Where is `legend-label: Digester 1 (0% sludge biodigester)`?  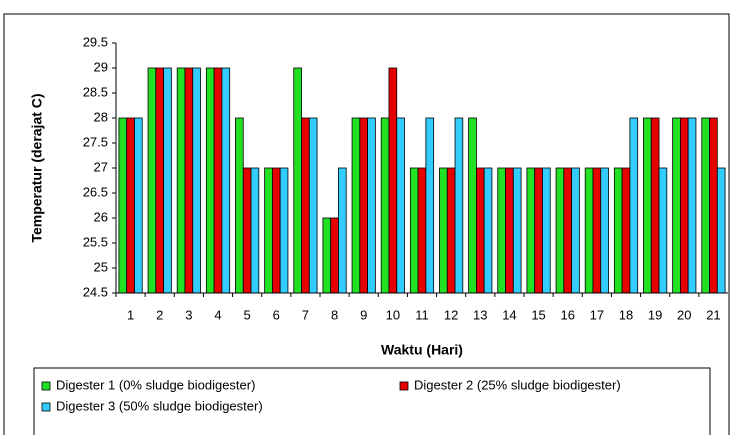
legend-label: Digester 1 (0% sludge biodigester) is located at coordinates (155, 384).